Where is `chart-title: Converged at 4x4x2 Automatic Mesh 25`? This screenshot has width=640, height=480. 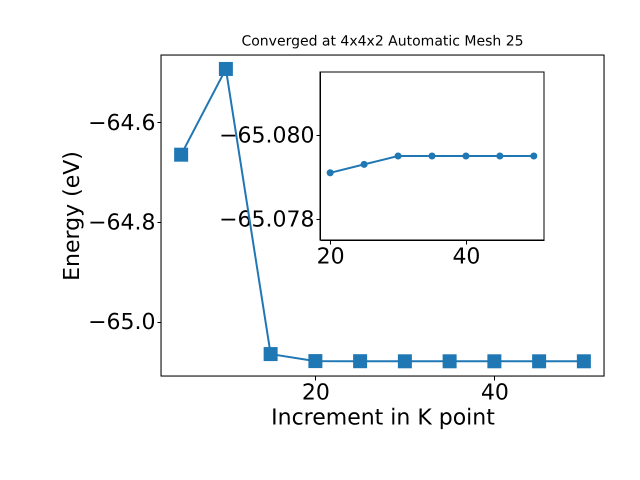
chart-title: Converged at 4x4x2 Automatic Mesh 25 is located at coordinates (382, 42).